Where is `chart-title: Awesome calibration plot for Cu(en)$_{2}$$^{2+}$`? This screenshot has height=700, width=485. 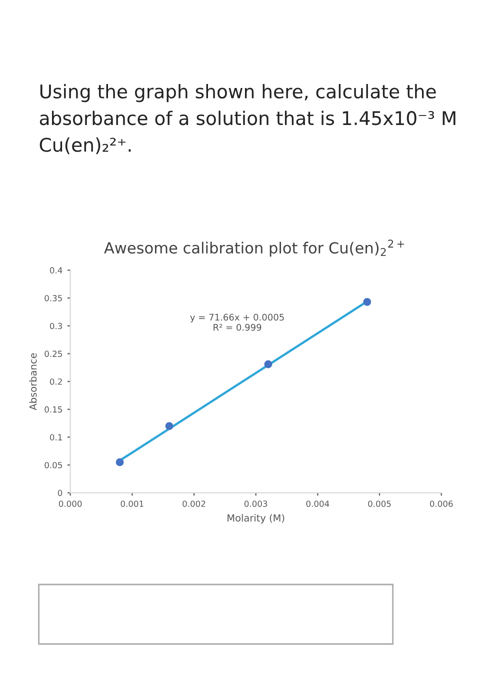 chart-title: Awesome calibration plot for Cu(en)$_{2}$$^{2+}$ is located at coordinates (254, 248).